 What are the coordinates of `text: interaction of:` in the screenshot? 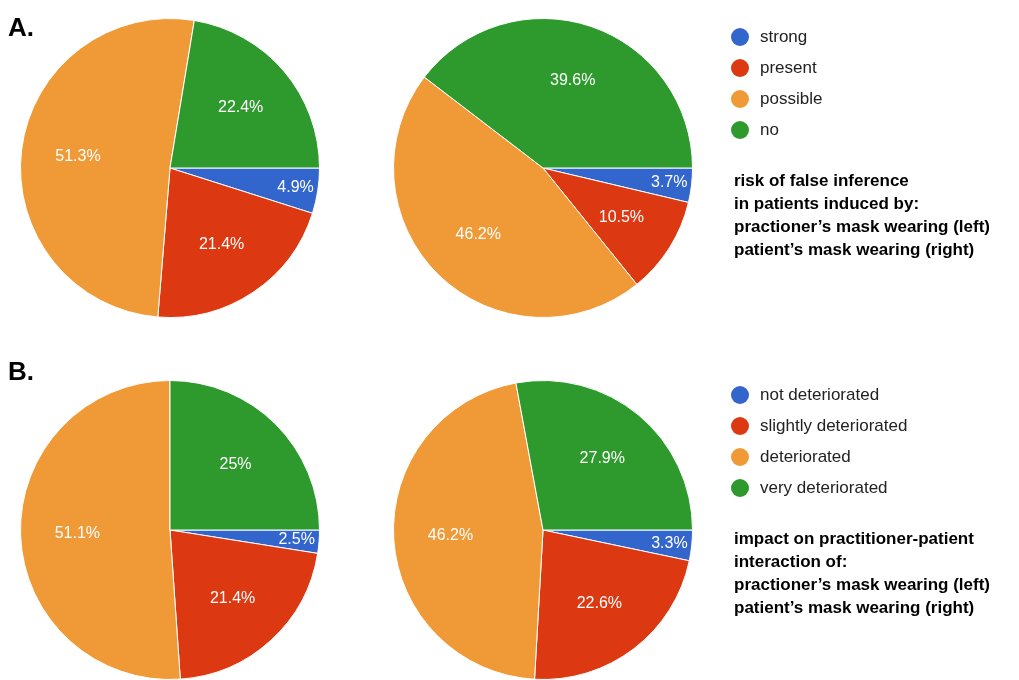 It's located at (791, 561).